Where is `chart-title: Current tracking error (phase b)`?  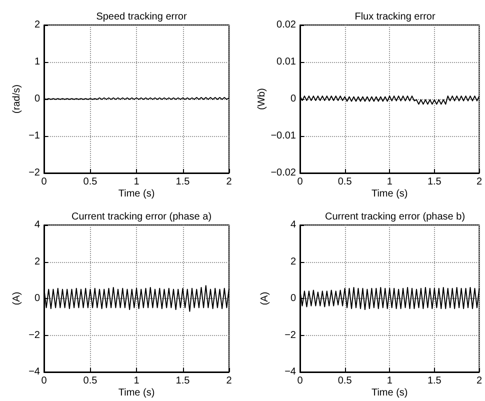 chart-title: Current tracking error (phase b) is located at coordinates (395, 217).